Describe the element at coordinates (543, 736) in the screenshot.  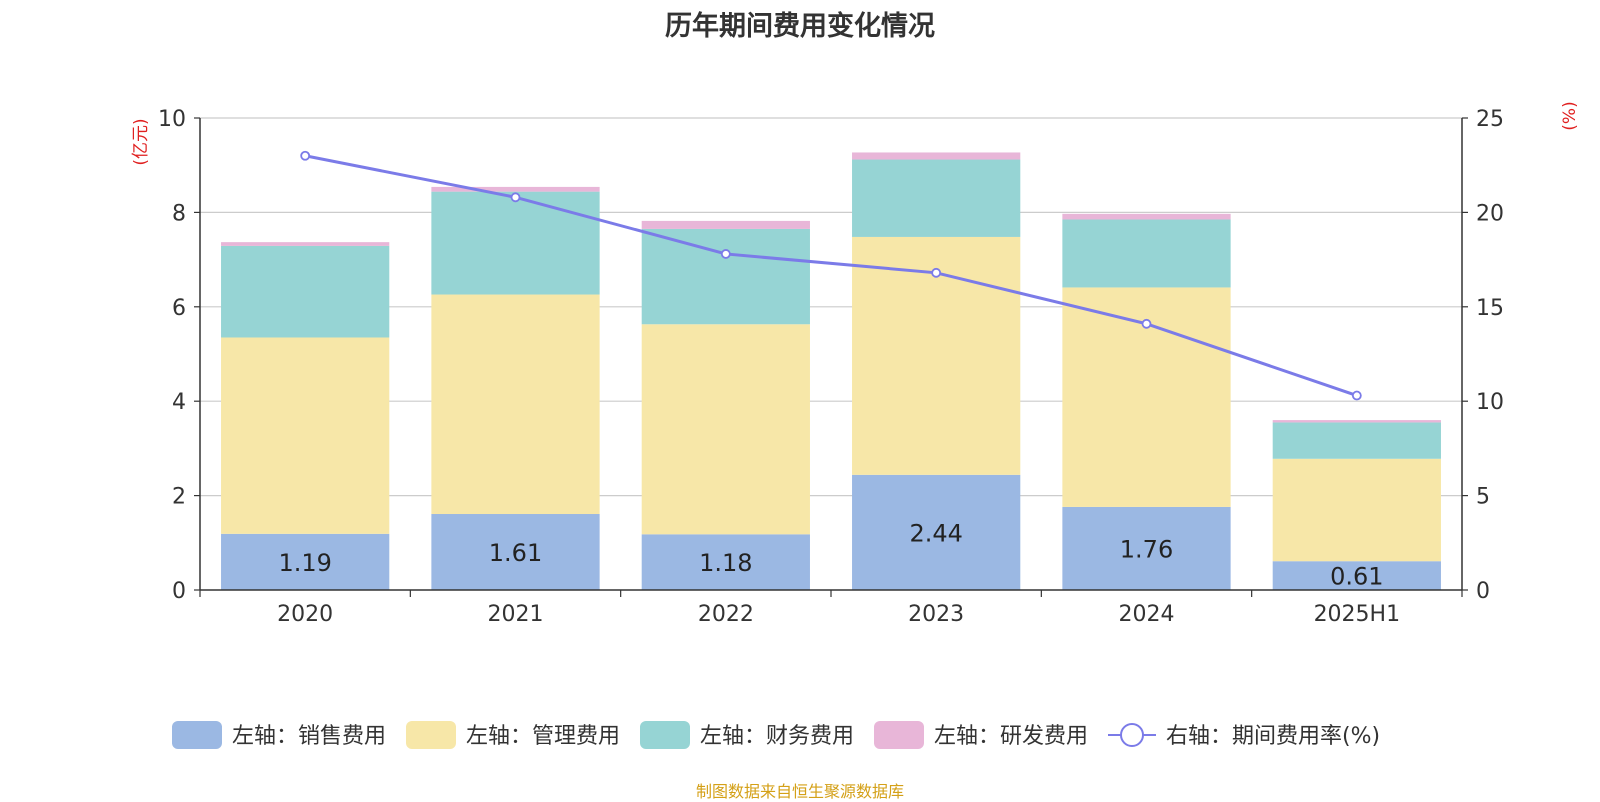
I see `legend-label: 左轴：管理费用` at that location.